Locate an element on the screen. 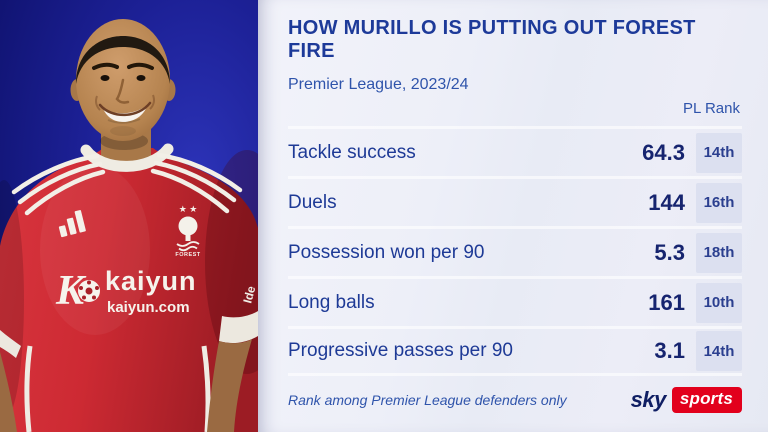  stat-value: 144 is located at coordinates (666, 202).